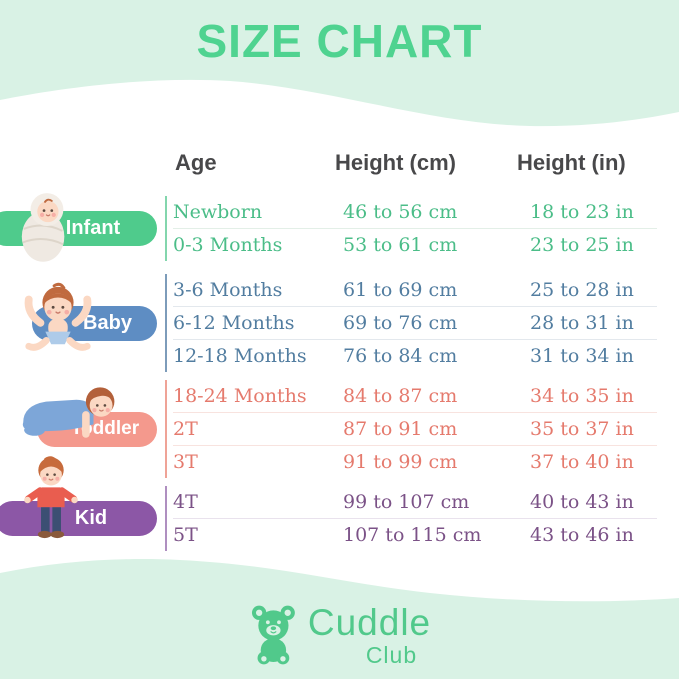 The image size is (679, 679). I want to click on group-badge-label: Kid, so click(91, 518).